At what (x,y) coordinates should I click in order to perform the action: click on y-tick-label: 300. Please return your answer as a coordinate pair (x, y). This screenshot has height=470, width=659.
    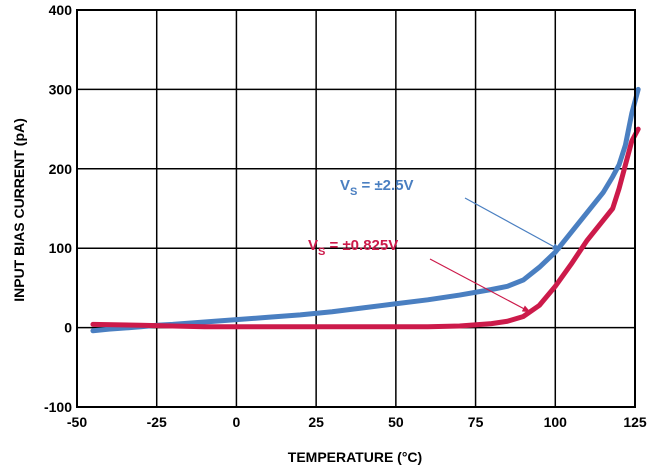
    Looking at the image, I should click on (61, 89).